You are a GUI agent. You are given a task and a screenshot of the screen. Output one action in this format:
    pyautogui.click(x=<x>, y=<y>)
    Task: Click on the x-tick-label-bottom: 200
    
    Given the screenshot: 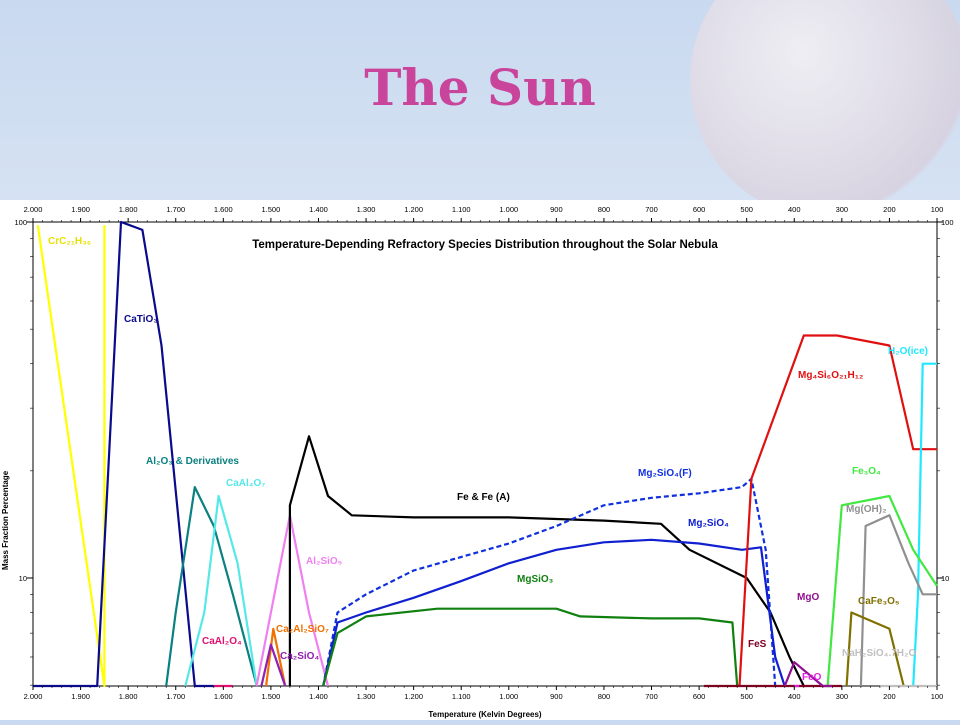 What is the action you would take?
    pyautogui.click(x=889, y=696)
    